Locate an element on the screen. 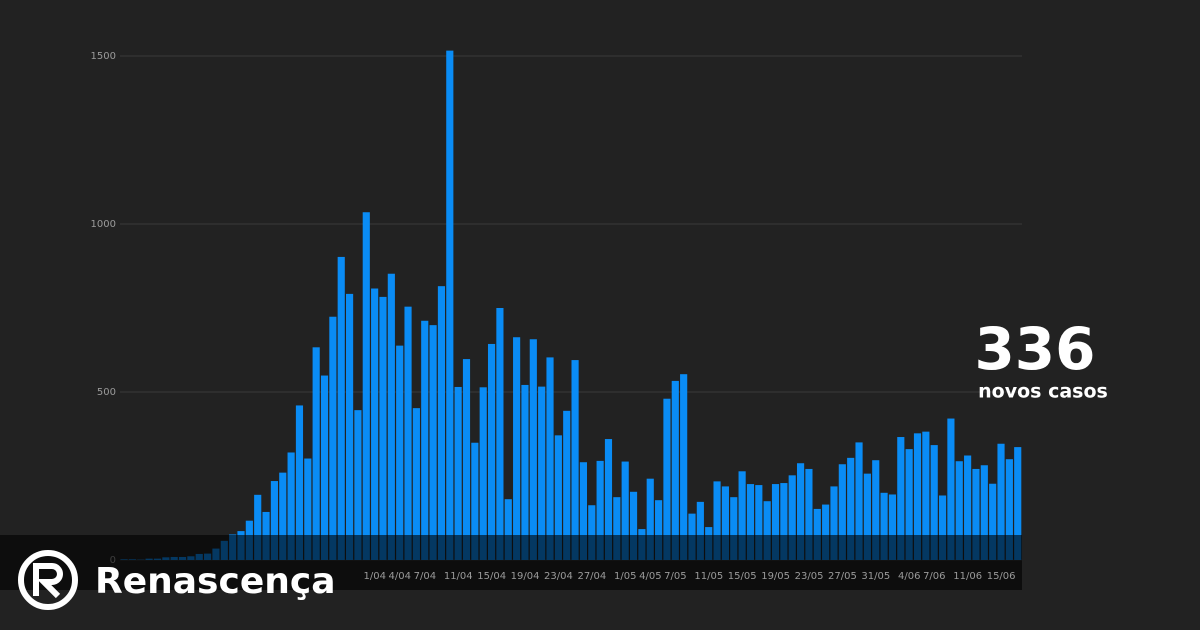  x-tick-label: 7/04 is located at coordinates (425, 576).